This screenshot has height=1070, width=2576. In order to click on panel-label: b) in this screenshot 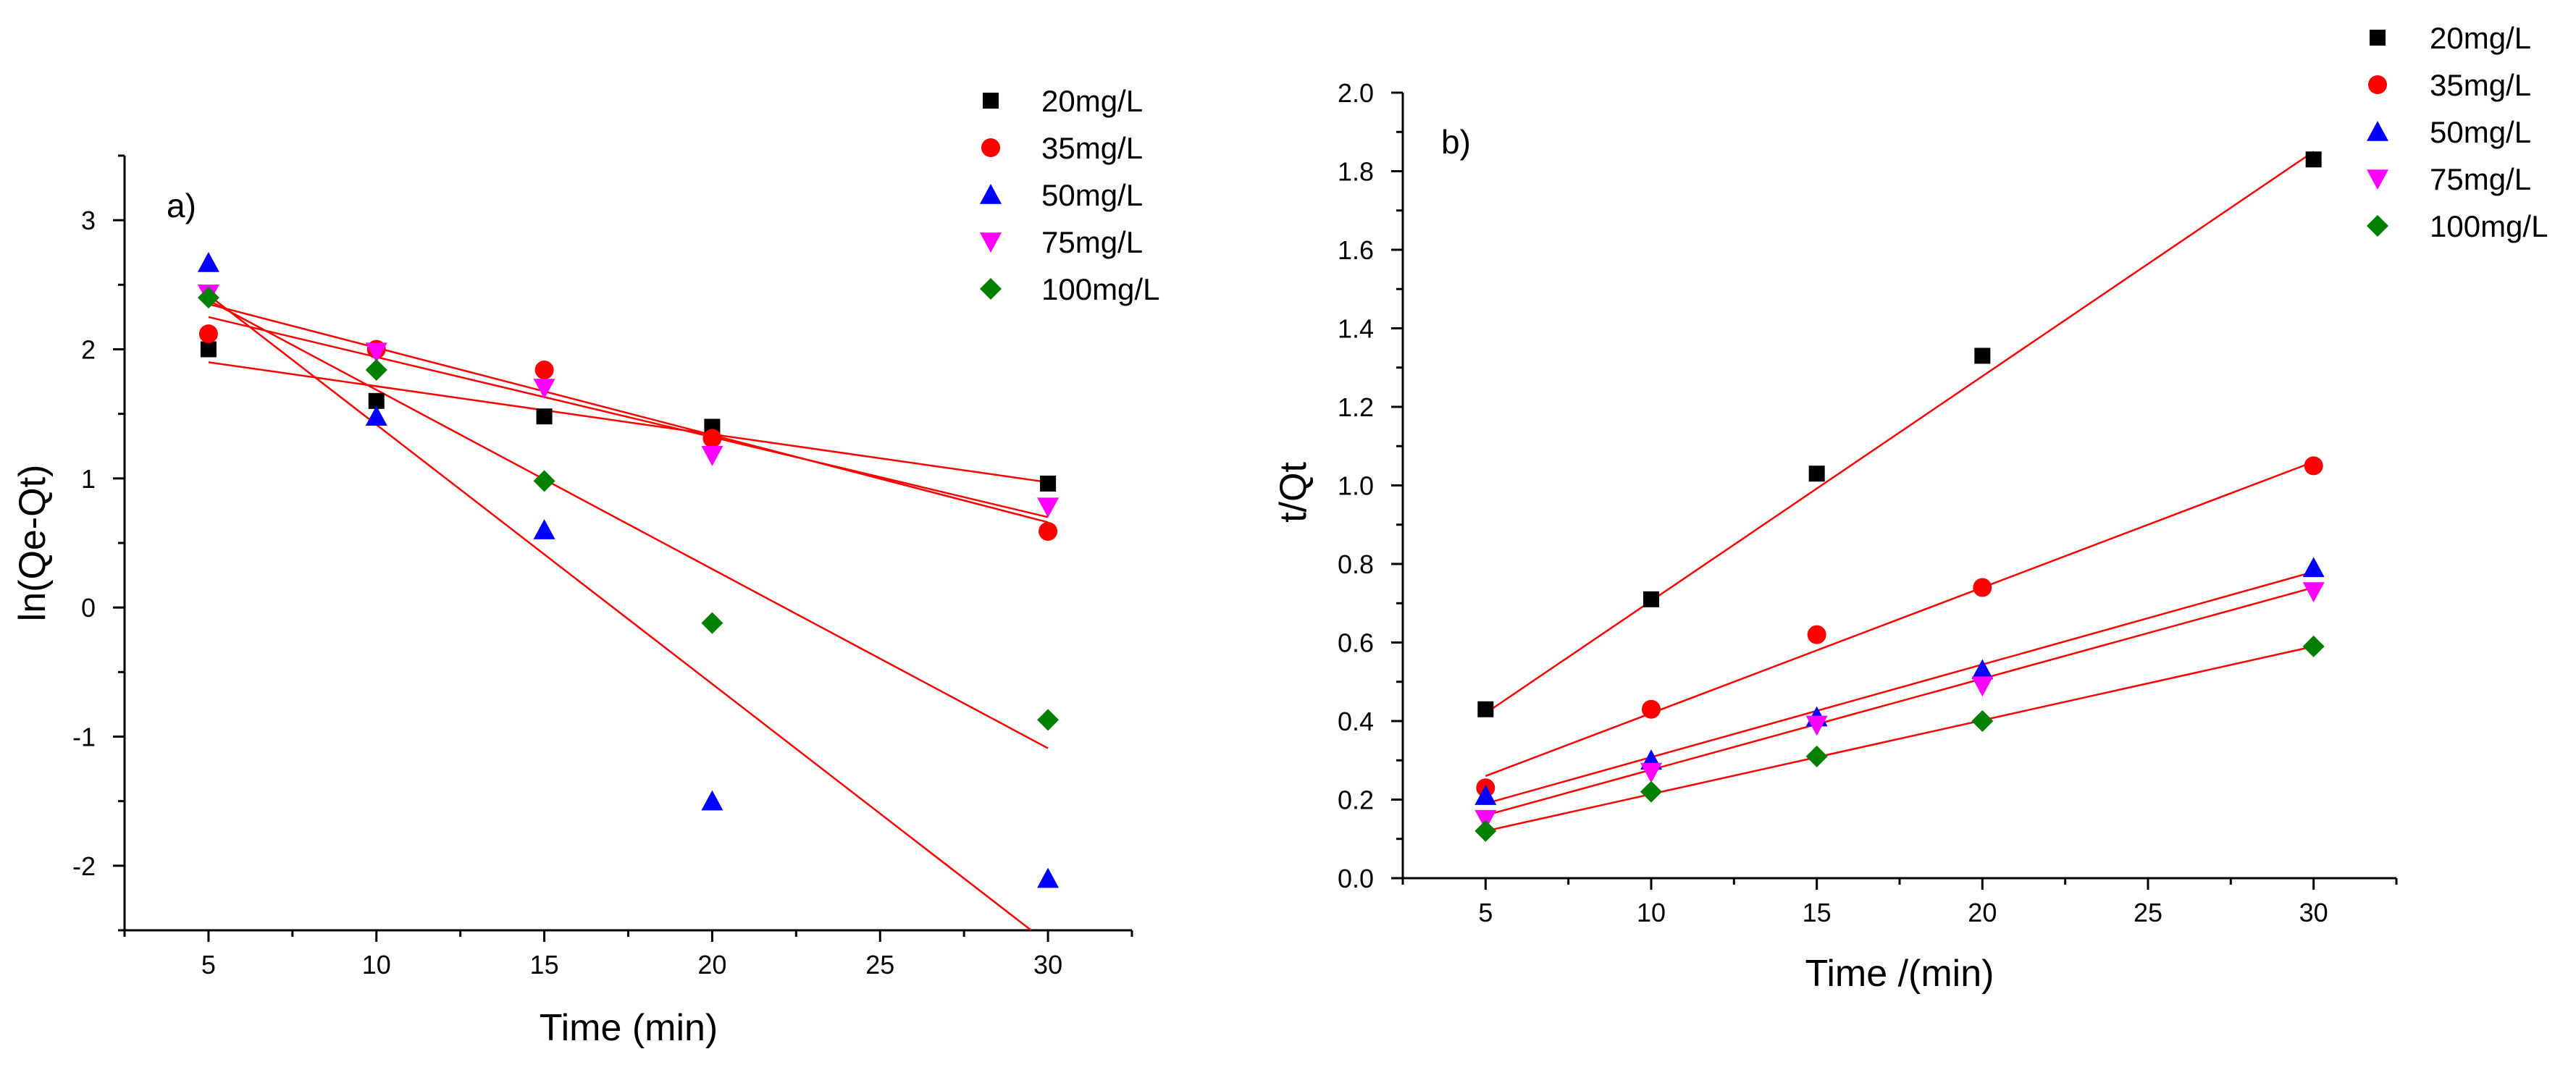, I will do `click(1456, 142)`.